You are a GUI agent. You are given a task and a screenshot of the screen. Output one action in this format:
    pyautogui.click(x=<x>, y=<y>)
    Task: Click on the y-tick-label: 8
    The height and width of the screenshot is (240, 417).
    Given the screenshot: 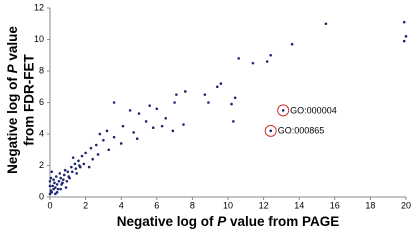 What is the action you would take?
    pyautogui.click(x=41, y=70)
    